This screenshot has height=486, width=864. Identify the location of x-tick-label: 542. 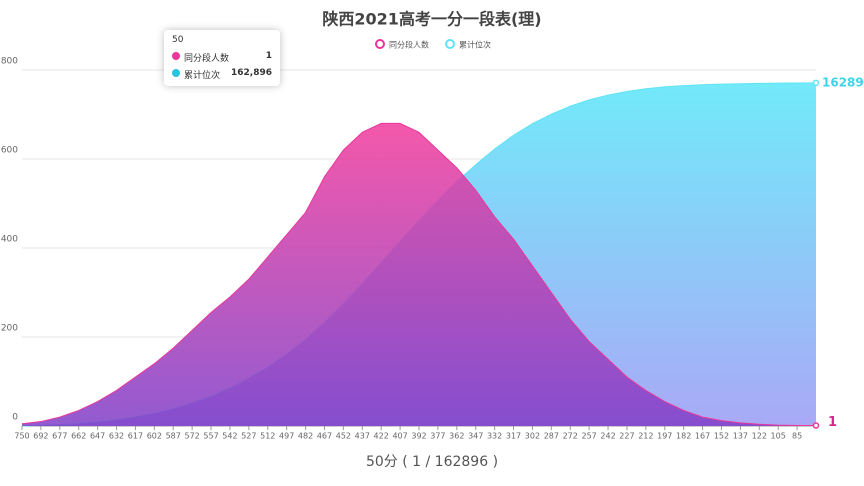
(229, 436).